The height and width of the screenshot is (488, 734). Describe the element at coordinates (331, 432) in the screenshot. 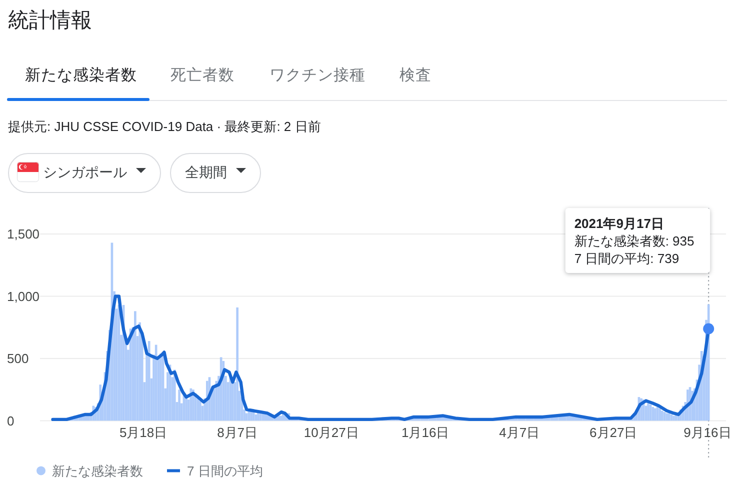

I see `x-tick-label: 10月27日` at that location.